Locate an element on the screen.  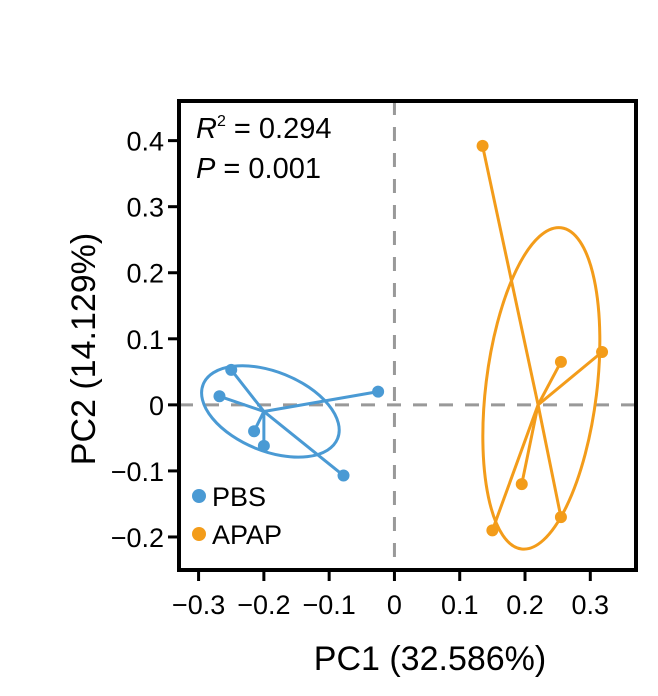
pbs-ellipse is located at coordinates (270, 411).